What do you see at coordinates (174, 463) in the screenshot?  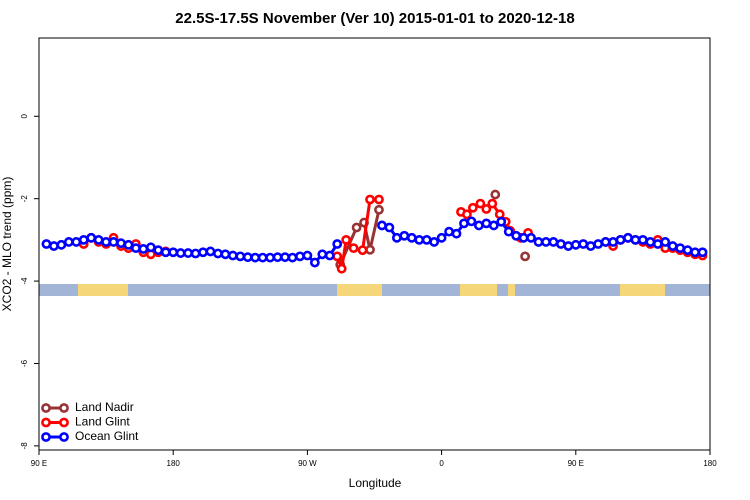 I see `x-tick-label: 180` at bounding box center [174, 463].